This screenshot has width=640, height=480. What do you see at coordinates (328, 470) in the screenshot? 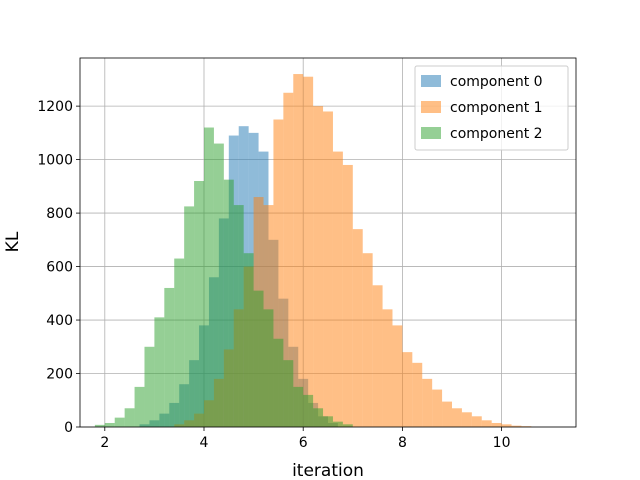
I see `x-axis-label: iteration` at bounding box center [328, 470].